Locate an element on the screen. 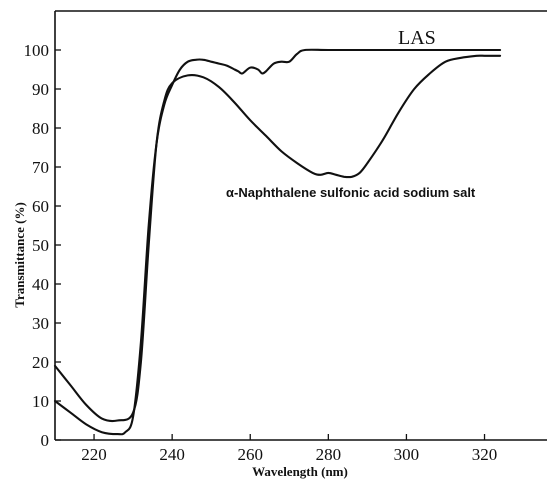  y-tick-label: 0 is located at coordinates (45, 440).